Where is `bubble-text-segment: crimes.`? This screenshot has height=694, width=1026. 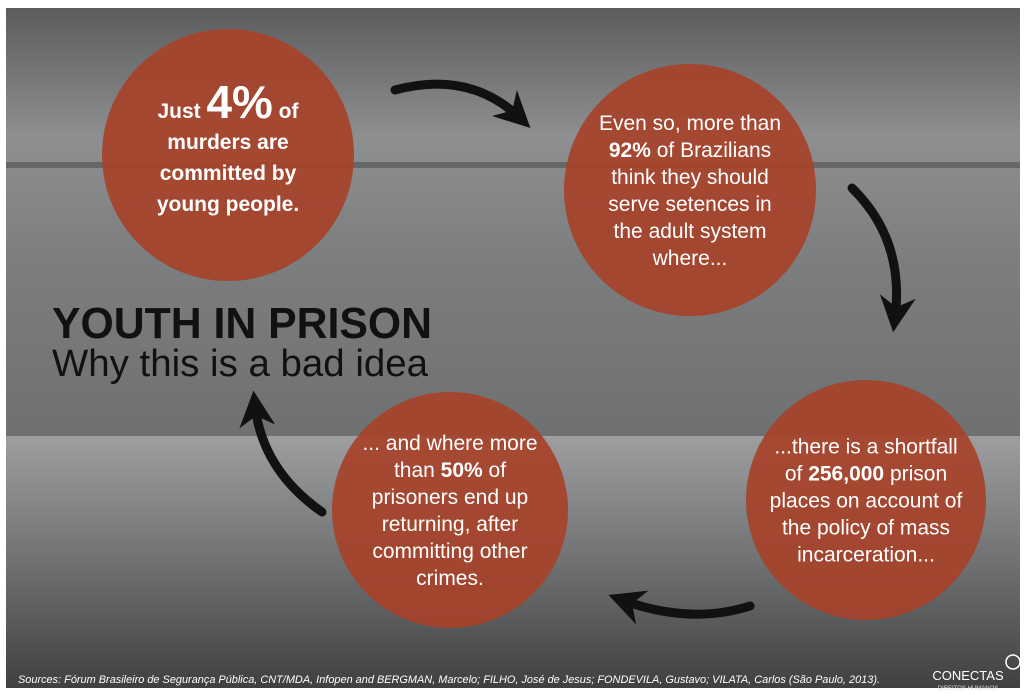
bubble-text-segment: crimes. is located at coordinates (450, 578).